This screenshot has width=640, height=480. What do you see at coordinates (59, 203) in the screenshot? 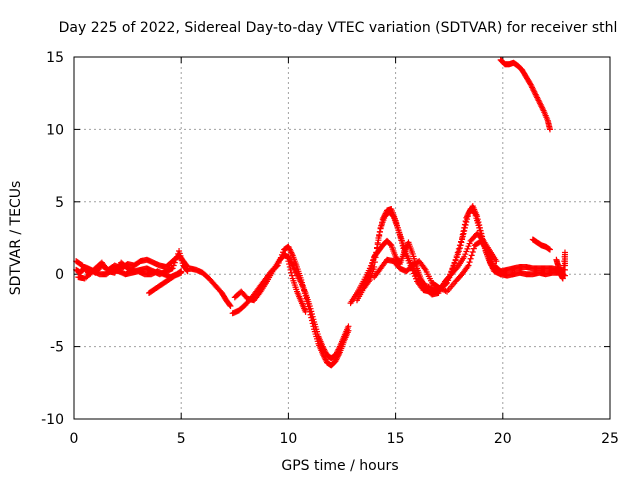
I see `y-tick-label: 5` at bounding box center [59, 203].